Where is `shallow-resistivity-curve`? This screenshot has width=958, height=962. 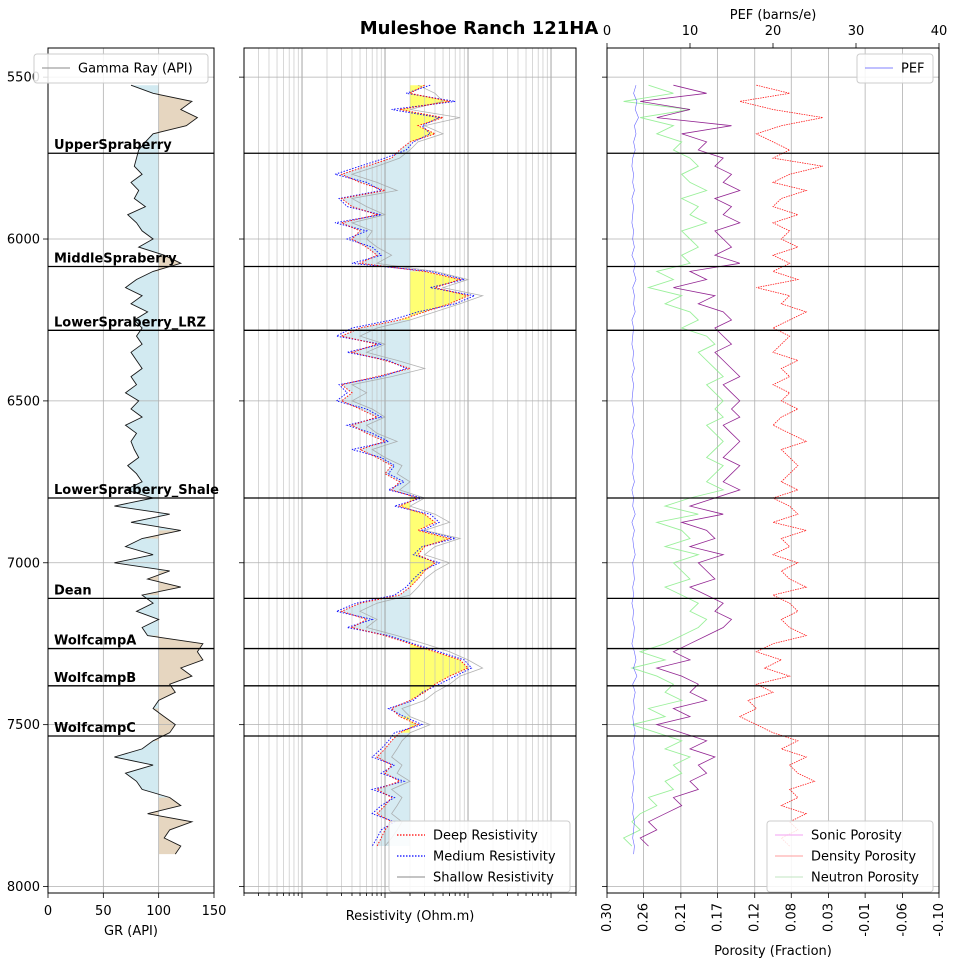
shallow-resistivity-curve is located at coordinates (417, 465).